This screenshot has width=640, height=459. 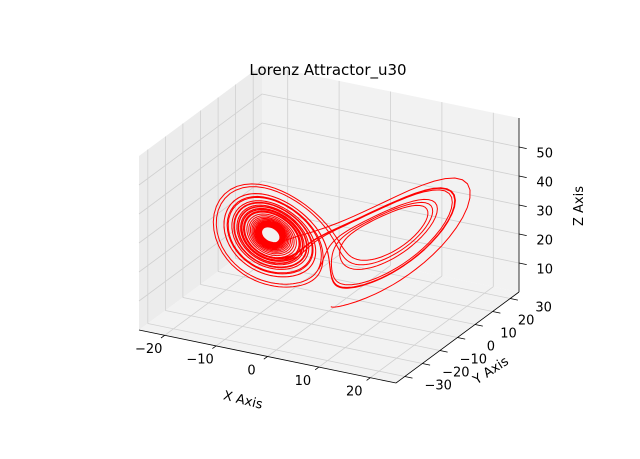 What do you see at coordinates (544, 182) in the screenshot?
I see `z-tick-label: 40` at bounding box center [544, 182].